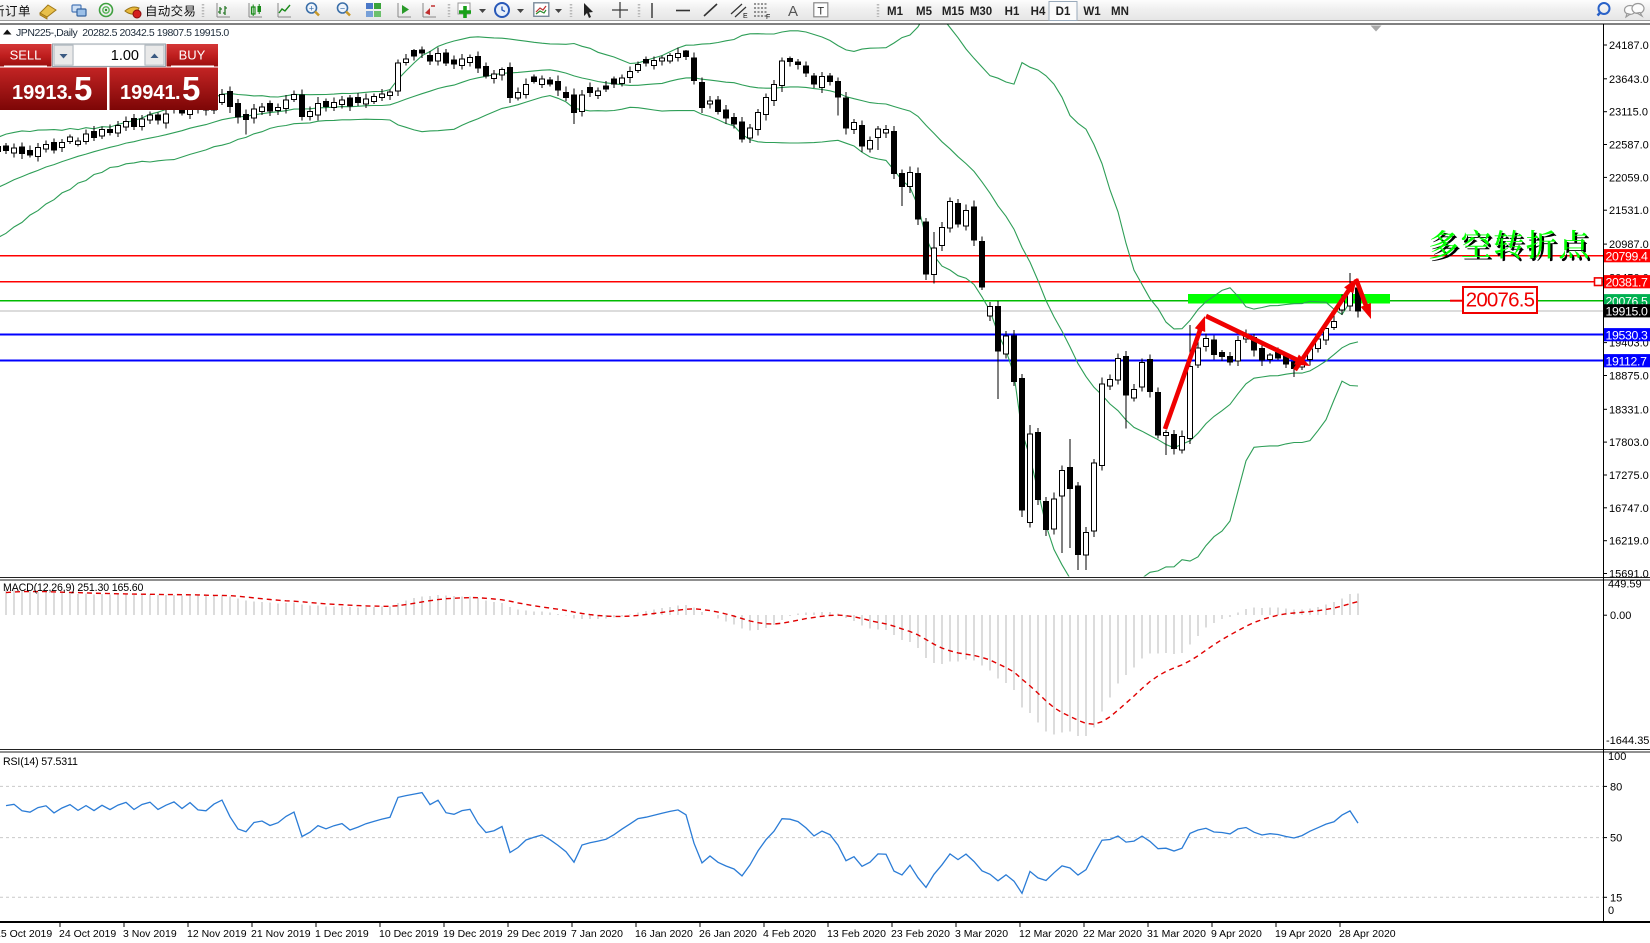 This screenshot has height=943, width=1650. I want to click on svg-text: D1, so click(1063, 12).